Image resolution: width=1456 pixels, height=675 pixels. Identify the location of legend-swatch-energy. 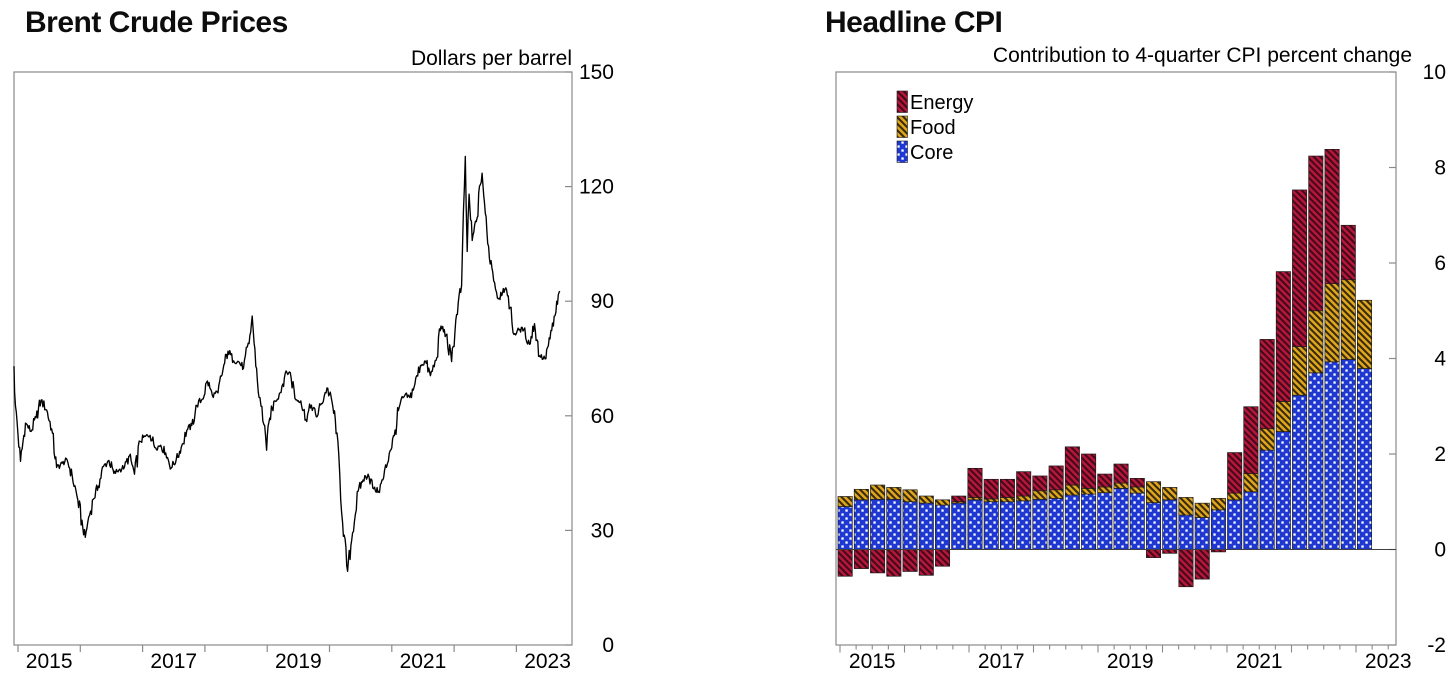
(902, 101).